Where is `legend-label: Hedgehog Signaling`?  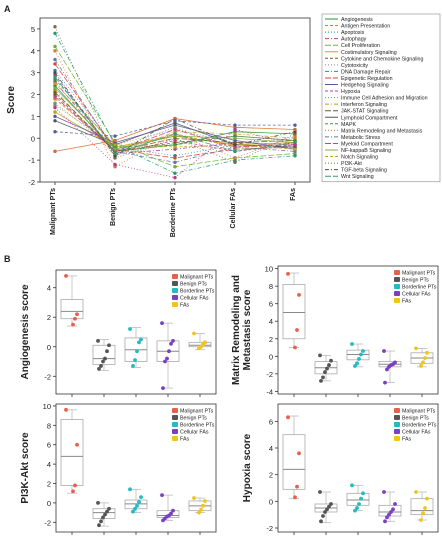
legend-label: Hedgehog Signaling is located at coordinates (365, 86).